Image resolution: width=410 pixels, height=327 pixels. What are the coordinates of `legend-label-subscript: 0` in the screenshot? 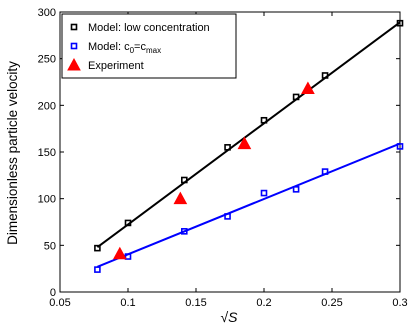 It's located at (132, 50).